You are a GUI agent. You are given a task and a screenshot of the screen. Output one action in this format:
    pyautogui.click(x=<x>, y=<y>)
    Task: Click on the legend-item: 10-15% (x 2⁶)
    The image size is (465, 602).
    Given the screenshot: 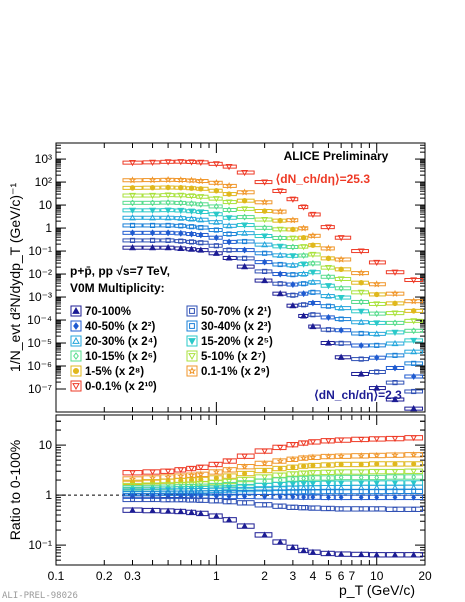 What is the action you would take?
    pyautogui.click(x=113, y=356)
    